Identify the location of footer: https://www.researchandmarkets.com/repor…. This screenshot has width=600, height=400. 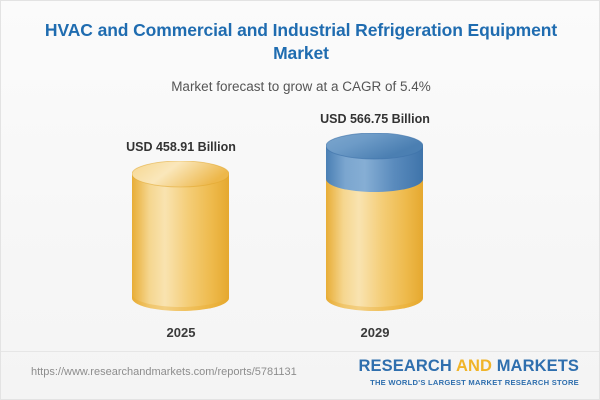
(300, 375).